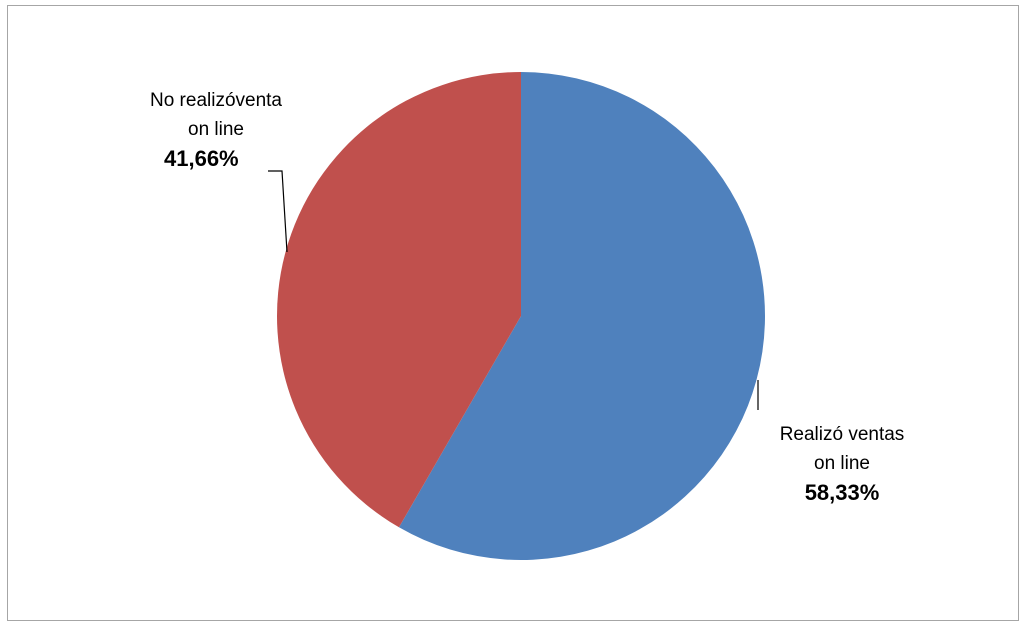 The width and height of the screenshot is (1027, 626). I want to click on data-label-no-realizo-value: 41,66%, so click(201, 158).